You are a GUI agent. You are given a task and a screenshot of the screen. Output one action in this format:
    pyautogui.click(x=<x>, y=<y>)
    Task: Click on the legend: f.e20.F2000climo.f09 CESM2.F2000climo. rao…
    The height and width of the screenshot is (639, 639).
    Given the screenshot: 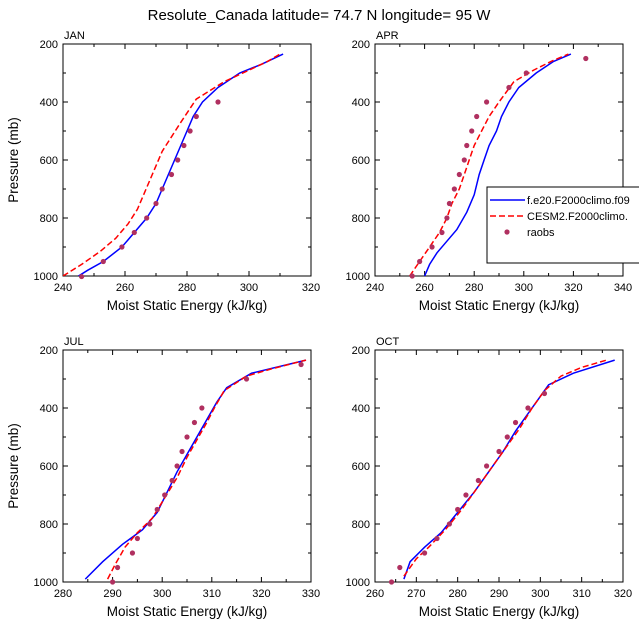 What is the action you would take?
    pyautogui.click(x=562, y=225)
    